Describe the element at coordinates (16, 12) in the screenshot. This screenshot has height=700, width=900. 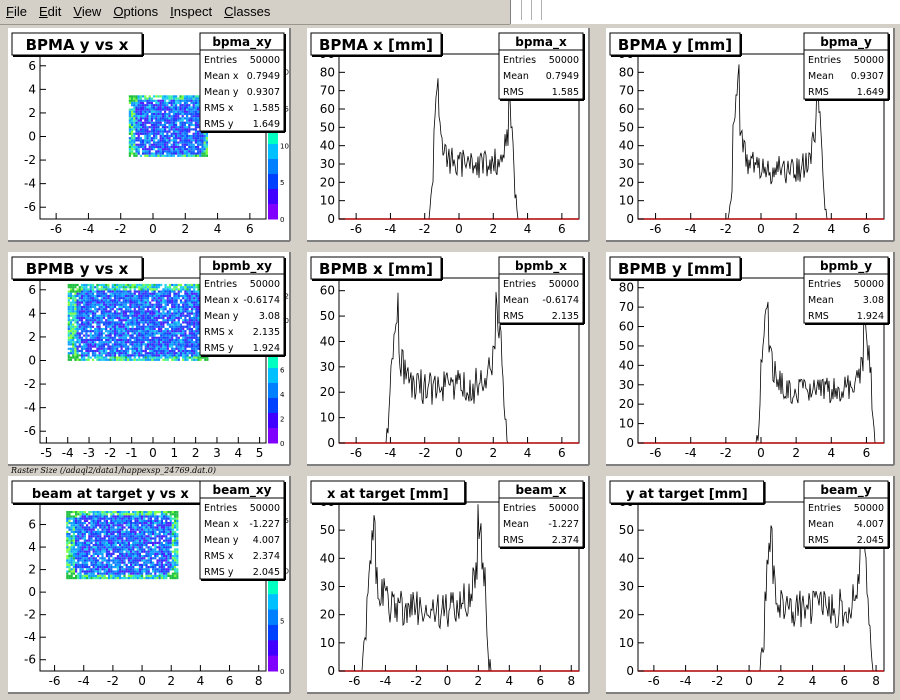
I see `menu-file: File` at that location.